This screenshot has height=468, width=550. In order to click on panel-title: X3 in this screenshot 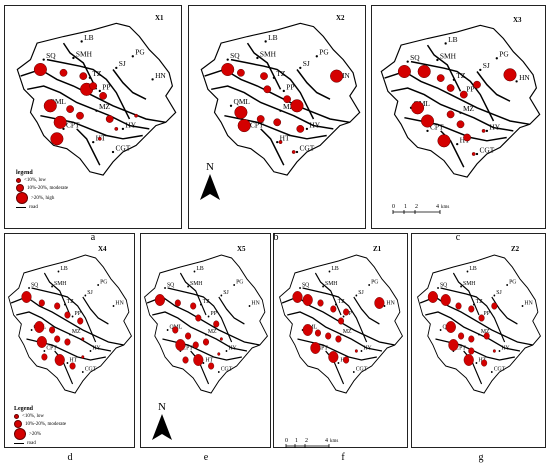, I will do `click(517, 20)`.